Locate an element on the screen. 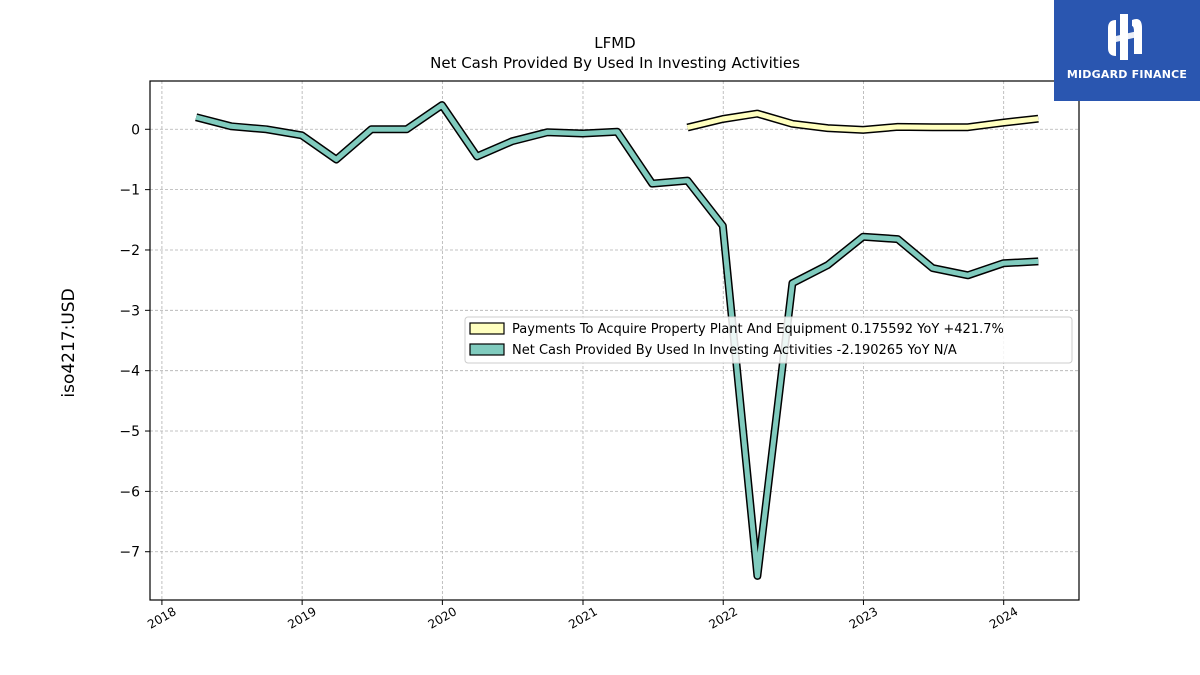 The width and height of the screenshot is (1200, 675). legend-swatch-capex is located at coordinates (487, 328).